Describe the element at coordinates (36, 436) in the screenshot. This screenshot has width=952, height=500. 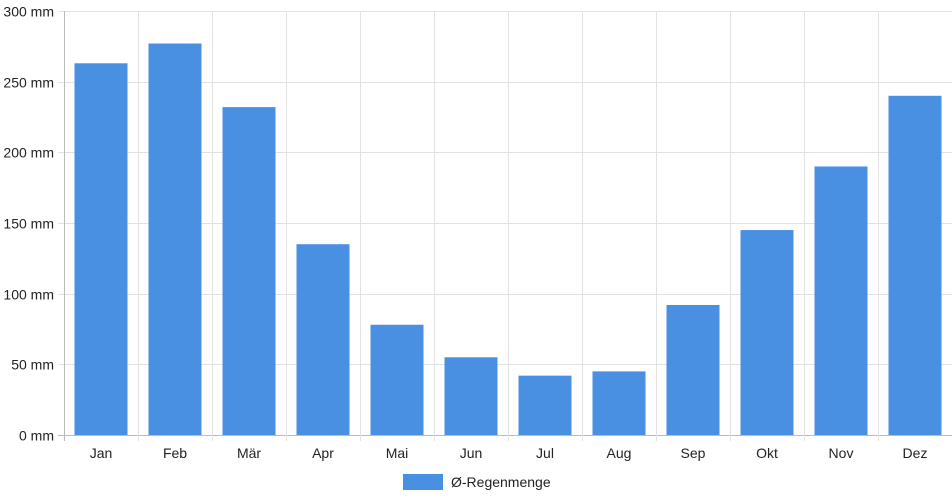
I see `y-tick-label: 0 mm` at that location.